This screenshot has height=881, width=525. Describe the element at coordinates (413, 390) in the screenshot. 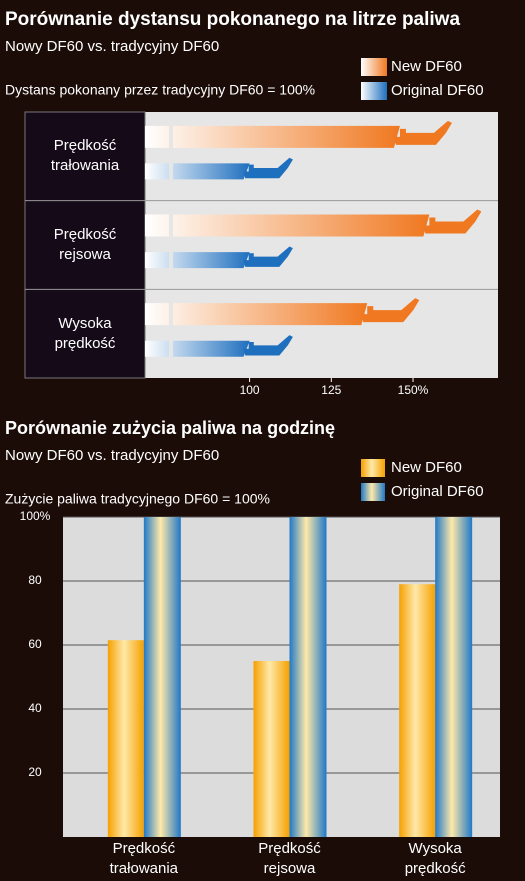

I see `x-tick-label: 150%` at that location.